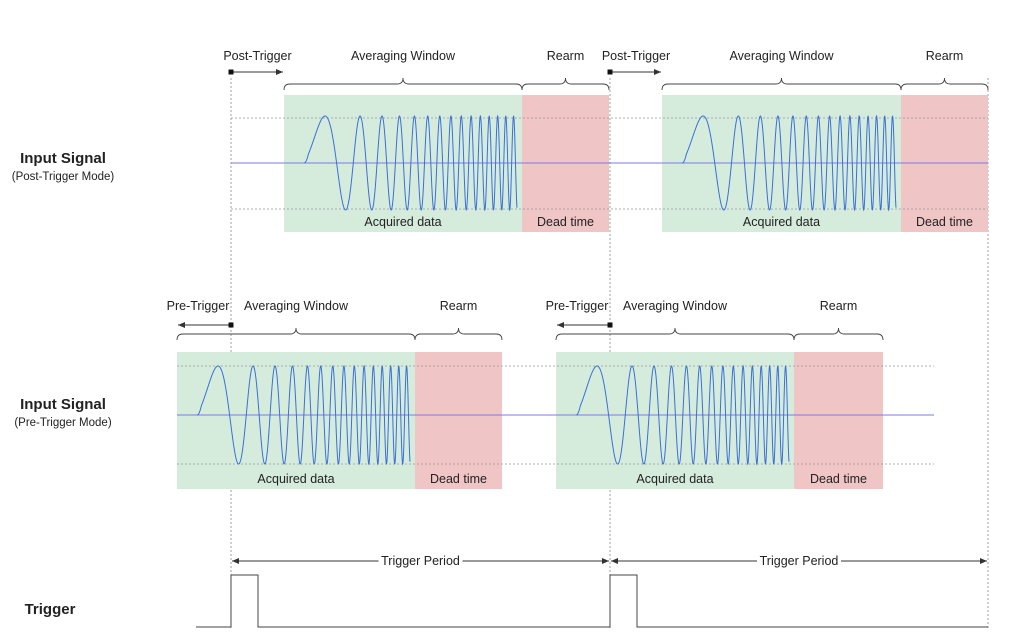 Image resolution: width=1024 pixels, height=638 pixels. What do you see at coordinates (636, 56) in the screenshot?
I see `row0-cycle1-offset-label: Post-Trigger` at bounding box center [636, 56].